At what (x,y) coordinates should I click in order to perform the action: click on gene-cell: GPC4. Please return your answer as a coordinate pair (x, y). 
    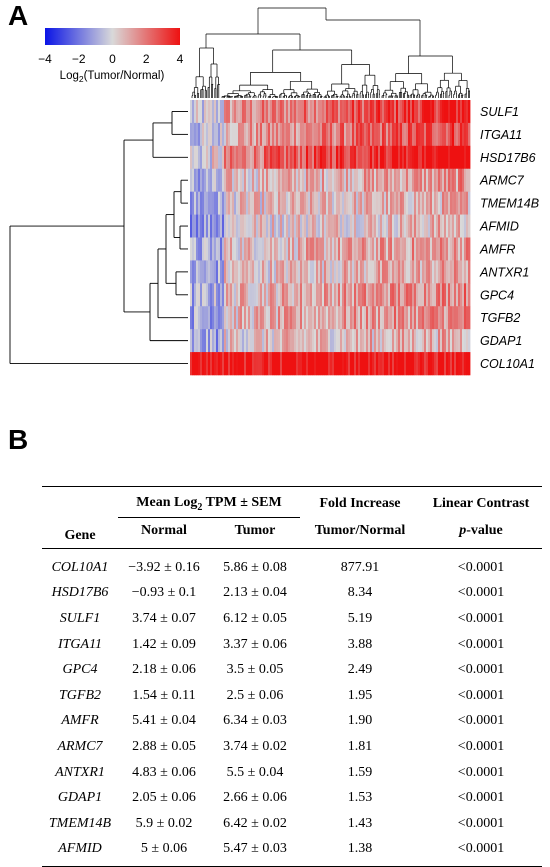
    Looking at the image, I should click on (80, 670).